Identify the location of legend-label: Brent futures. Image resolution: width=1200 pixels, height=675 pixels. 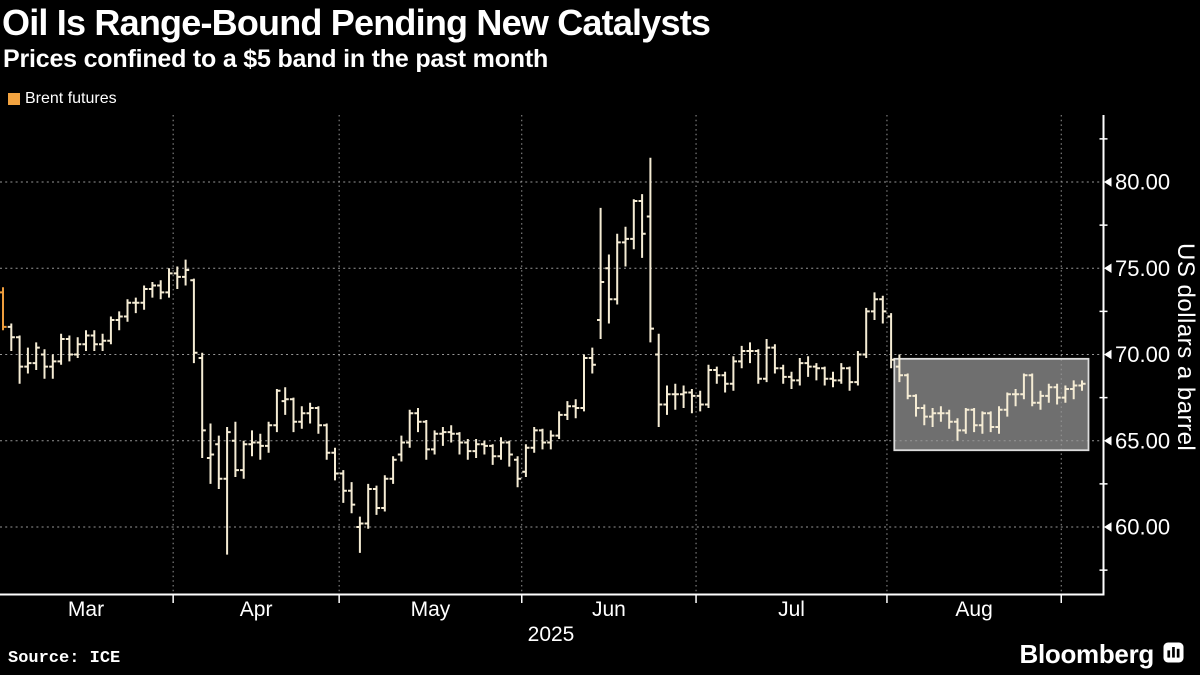
(71, 98).